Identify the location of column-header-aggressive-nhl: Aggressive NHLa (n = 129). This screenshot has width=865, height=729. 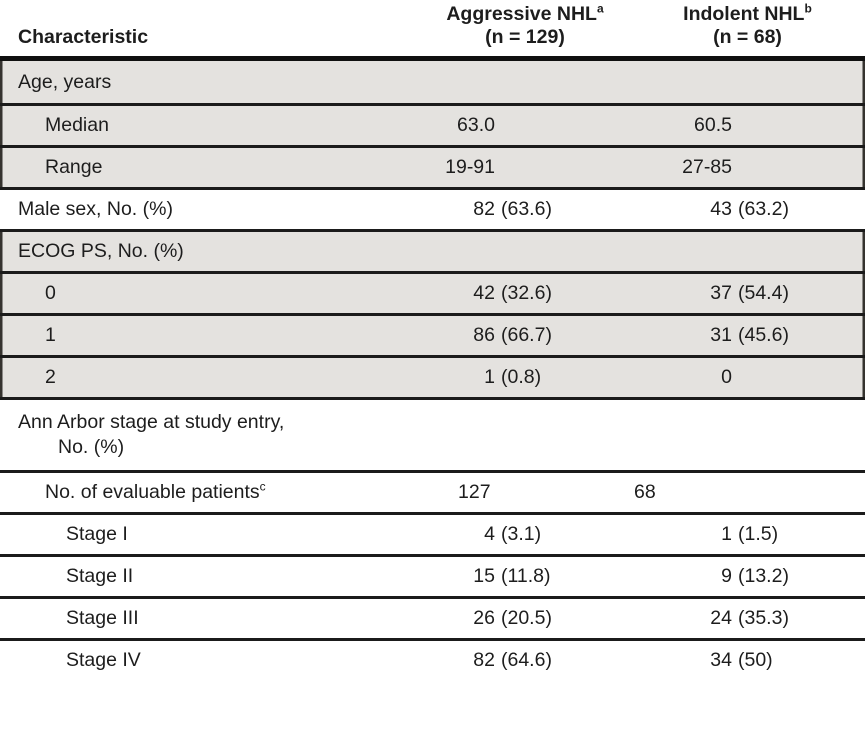
(525, 29).